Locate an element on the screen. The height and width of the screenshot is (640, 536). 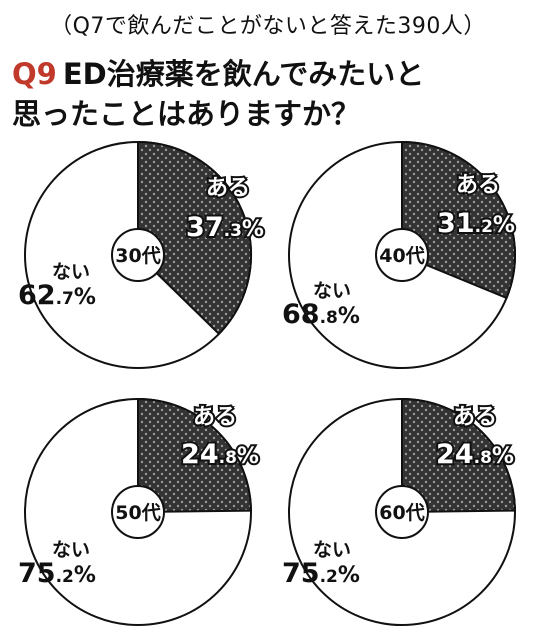
age-label: 30代 is located at coordinates (137, 256).